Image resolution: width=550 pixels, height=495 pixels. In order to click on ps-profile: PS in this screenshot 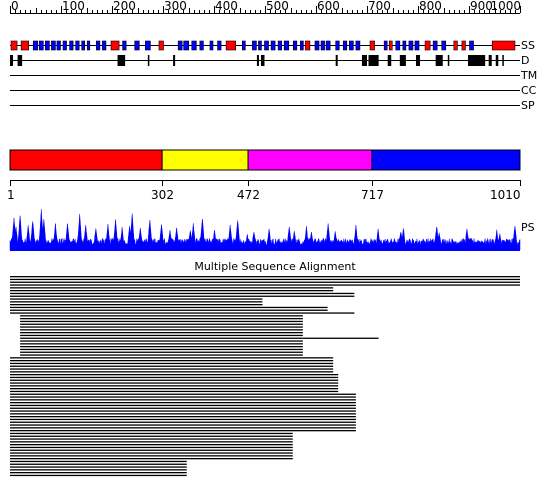, I will do `click(272, 230)`.